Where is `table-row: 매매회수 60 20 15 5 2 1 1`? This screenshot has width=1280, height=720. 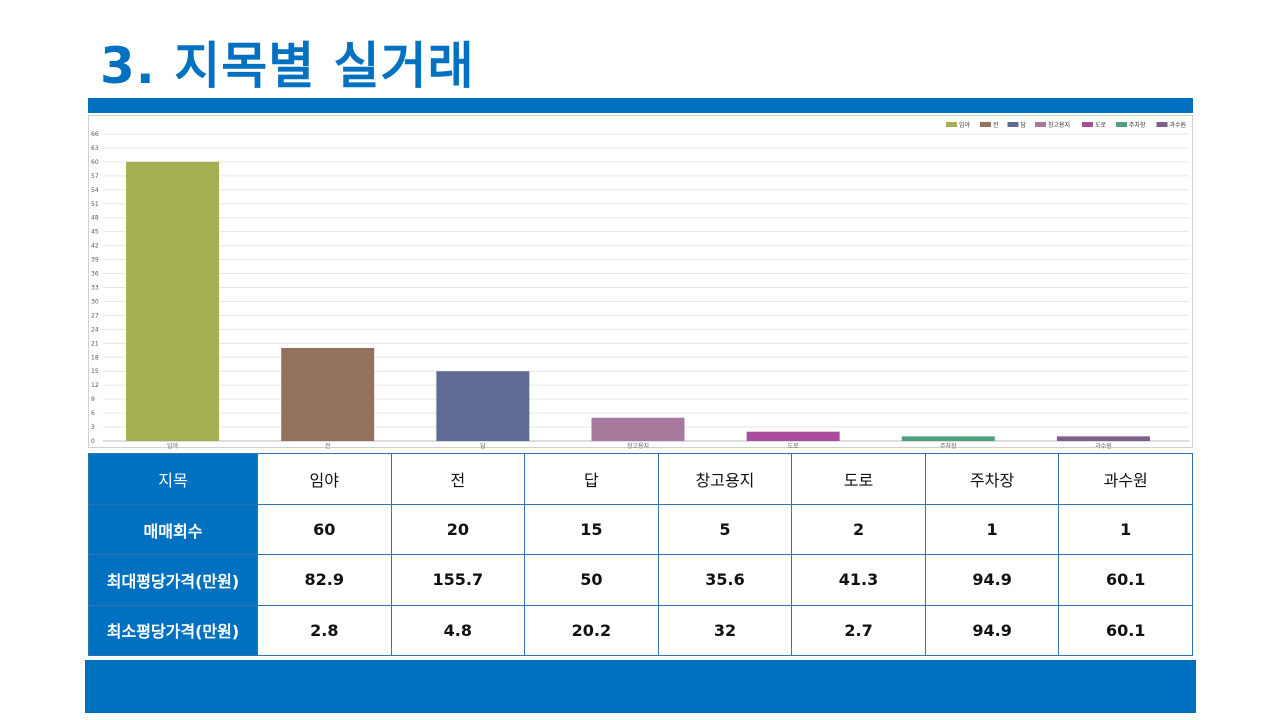
table-row: 매매회수 60 20 15 5 2 1 1 is located at coordinates (640, 529).